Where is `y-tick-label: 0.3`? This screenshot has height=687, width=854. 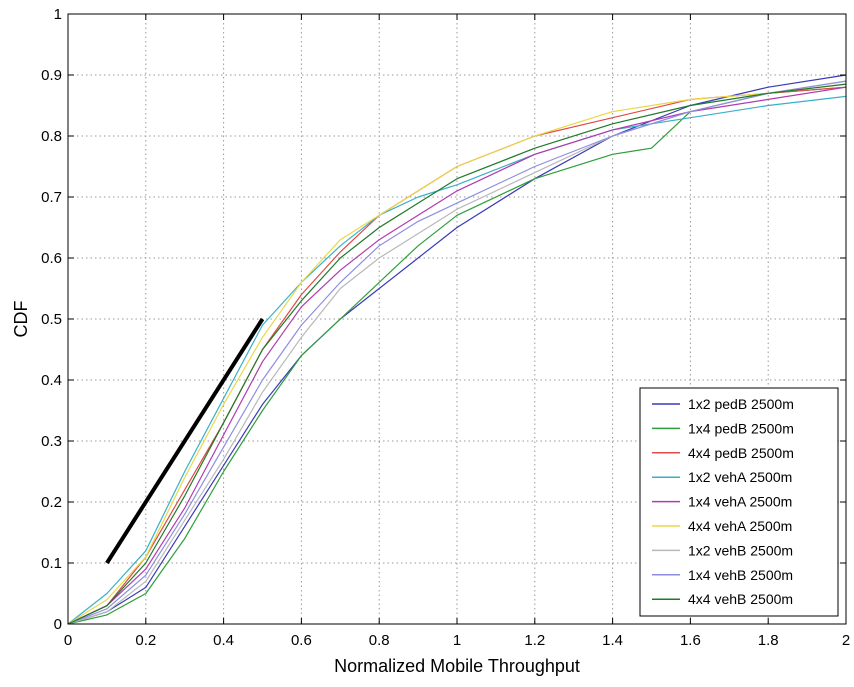
y-tick-label: 0.3 is located at coordinates (51, 441).